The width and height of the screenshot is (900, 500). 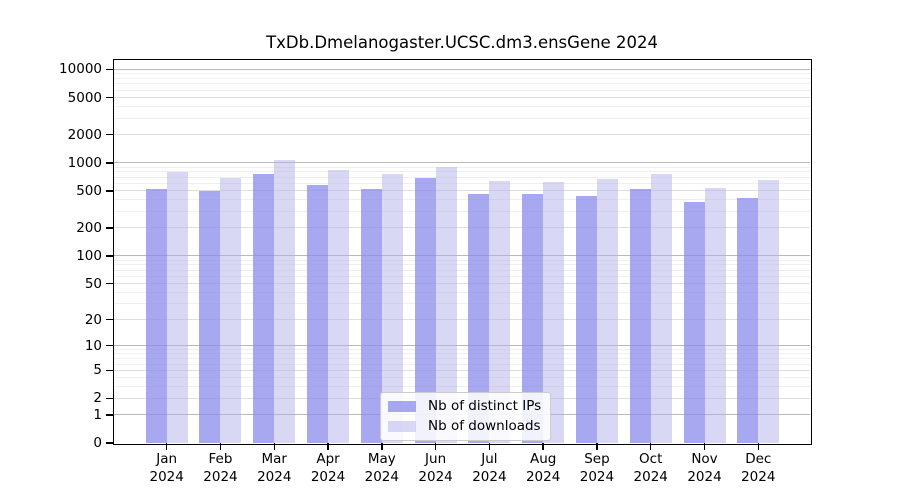 I want to click on x-tick-label: Mar 2024, so click(x=274, y=468).